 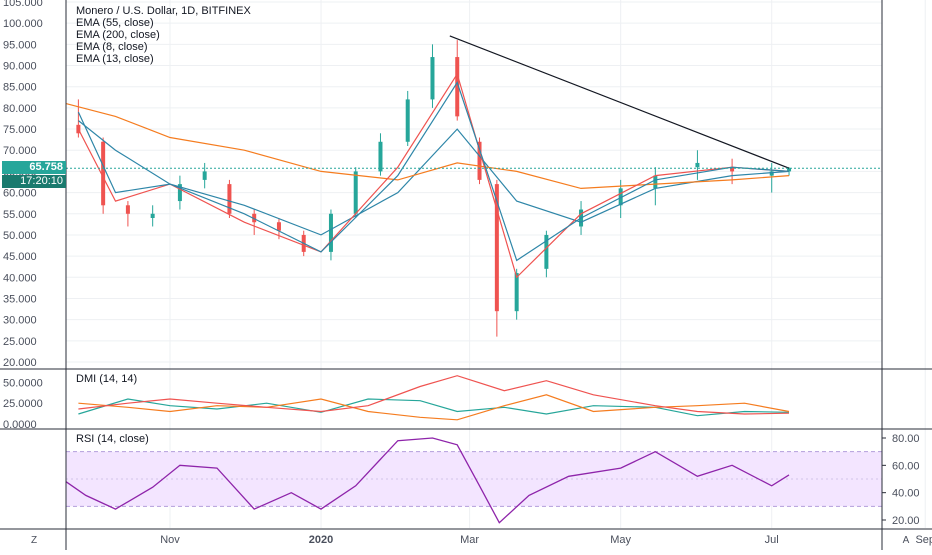 What do you see at coordinates (20, 342) in the screenshot?
I see `price-tick-label: 25.000` at bounding box center [20, 342].